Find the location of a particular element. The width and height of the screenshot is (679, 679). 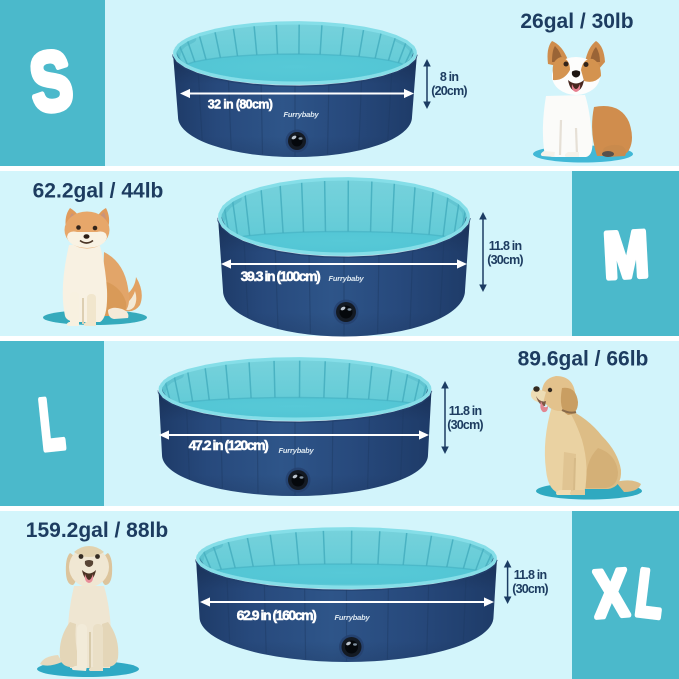

svg-text: 159.2gal / 88lb is located at coordinates (97, 530).